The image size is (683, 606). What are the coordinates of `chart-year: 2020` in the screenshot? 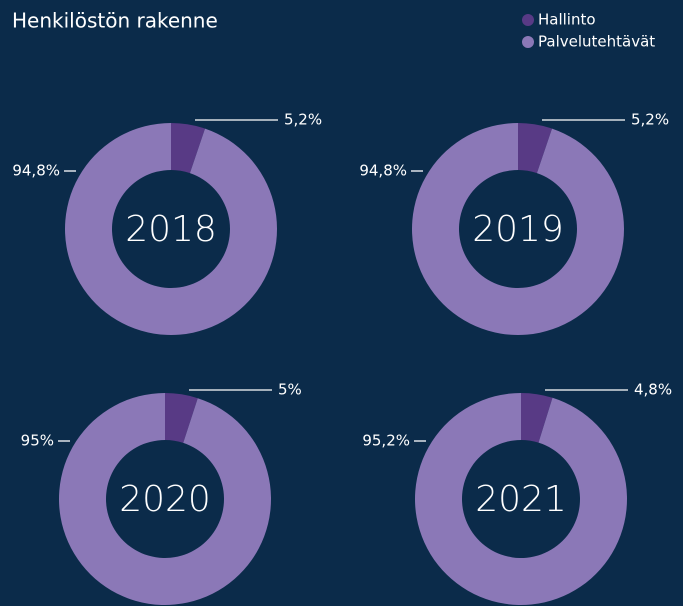 It's located at (165, 499).